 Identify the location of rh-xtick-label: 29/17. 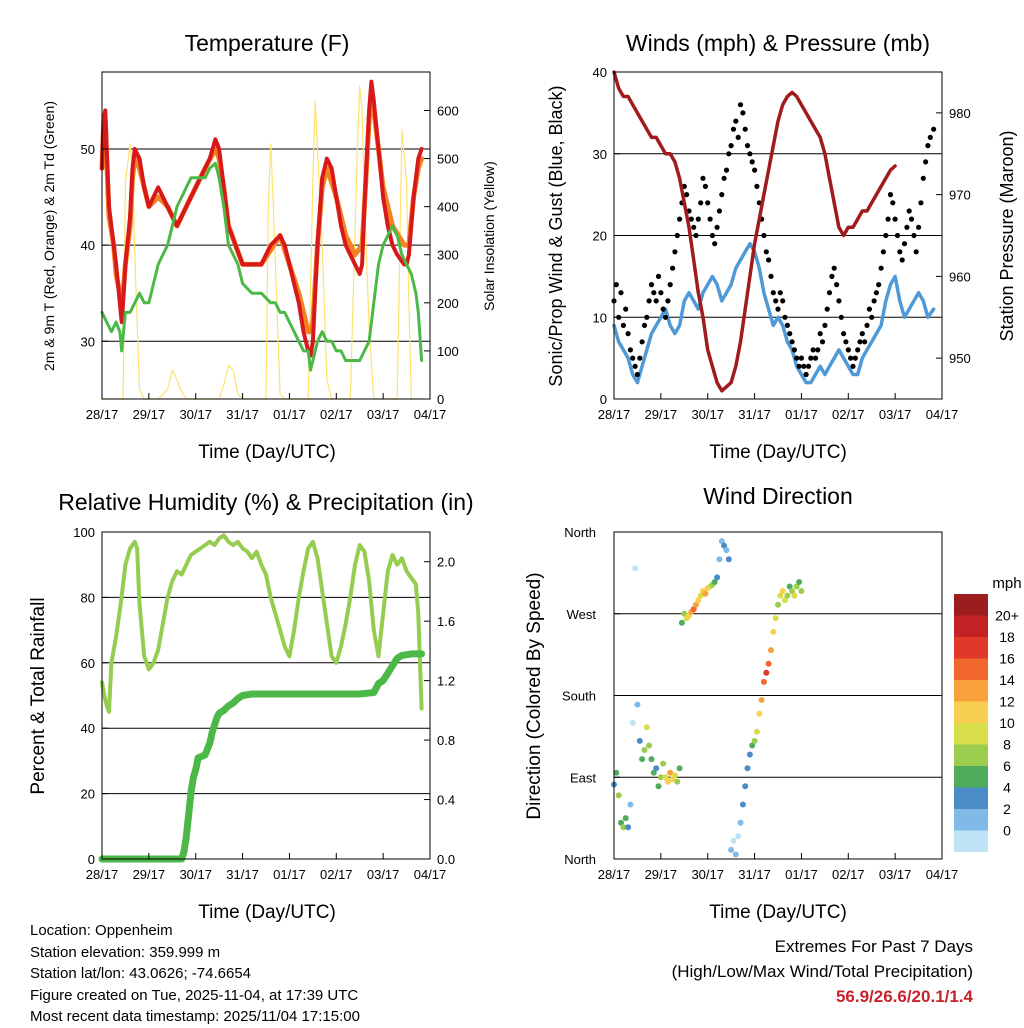
(149, 874).